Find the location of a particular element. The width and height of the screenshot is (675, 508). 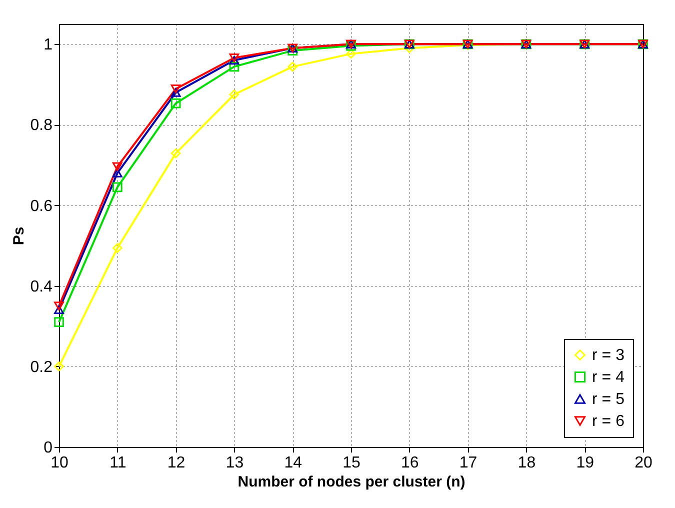

y-tick-label: 0.6 is located at coordinates (41, 206).